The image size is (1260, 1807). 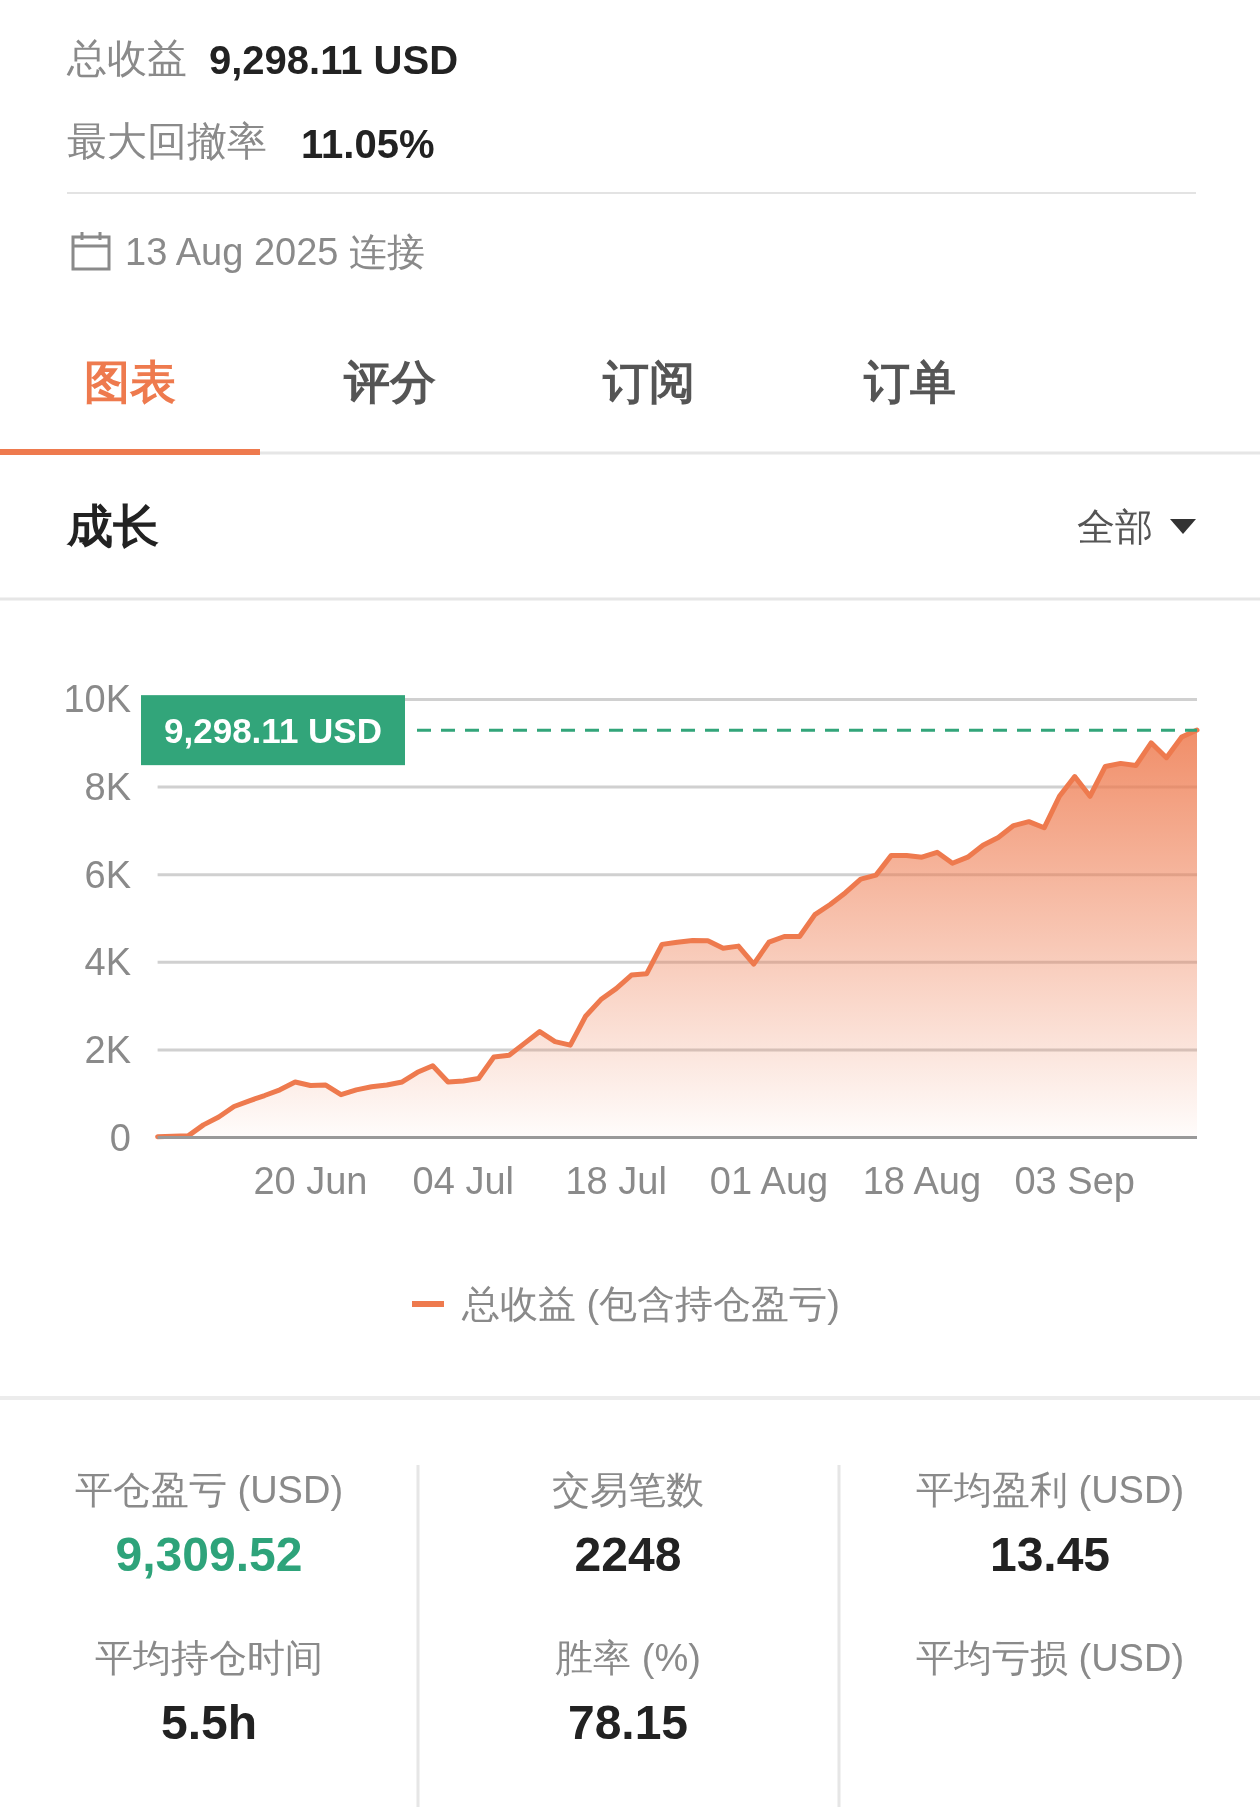 I want to click on chart-title: 成长, so click(x=112, y=526).